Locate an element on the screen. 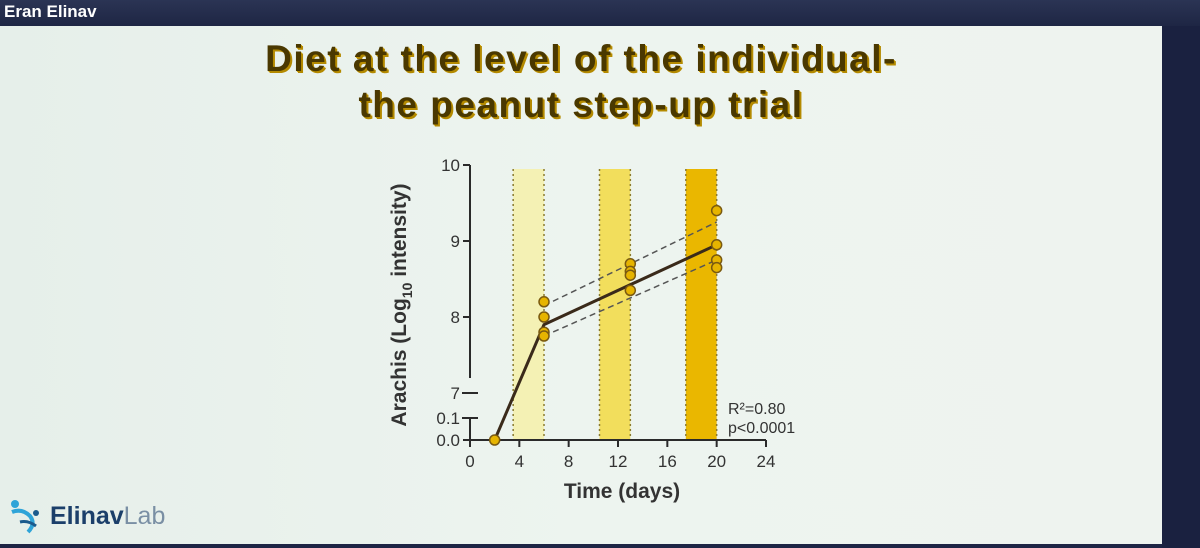 Image resolution: width=1200 pixels, height=548 pixels. x-tick-label: 0 is located at coordinates (469, 461).